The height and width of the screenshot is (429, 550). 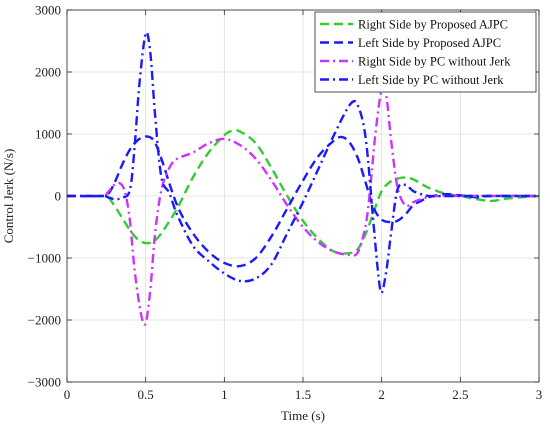 I want to click on x-tick-label: 0, so click(x=67, y=394).